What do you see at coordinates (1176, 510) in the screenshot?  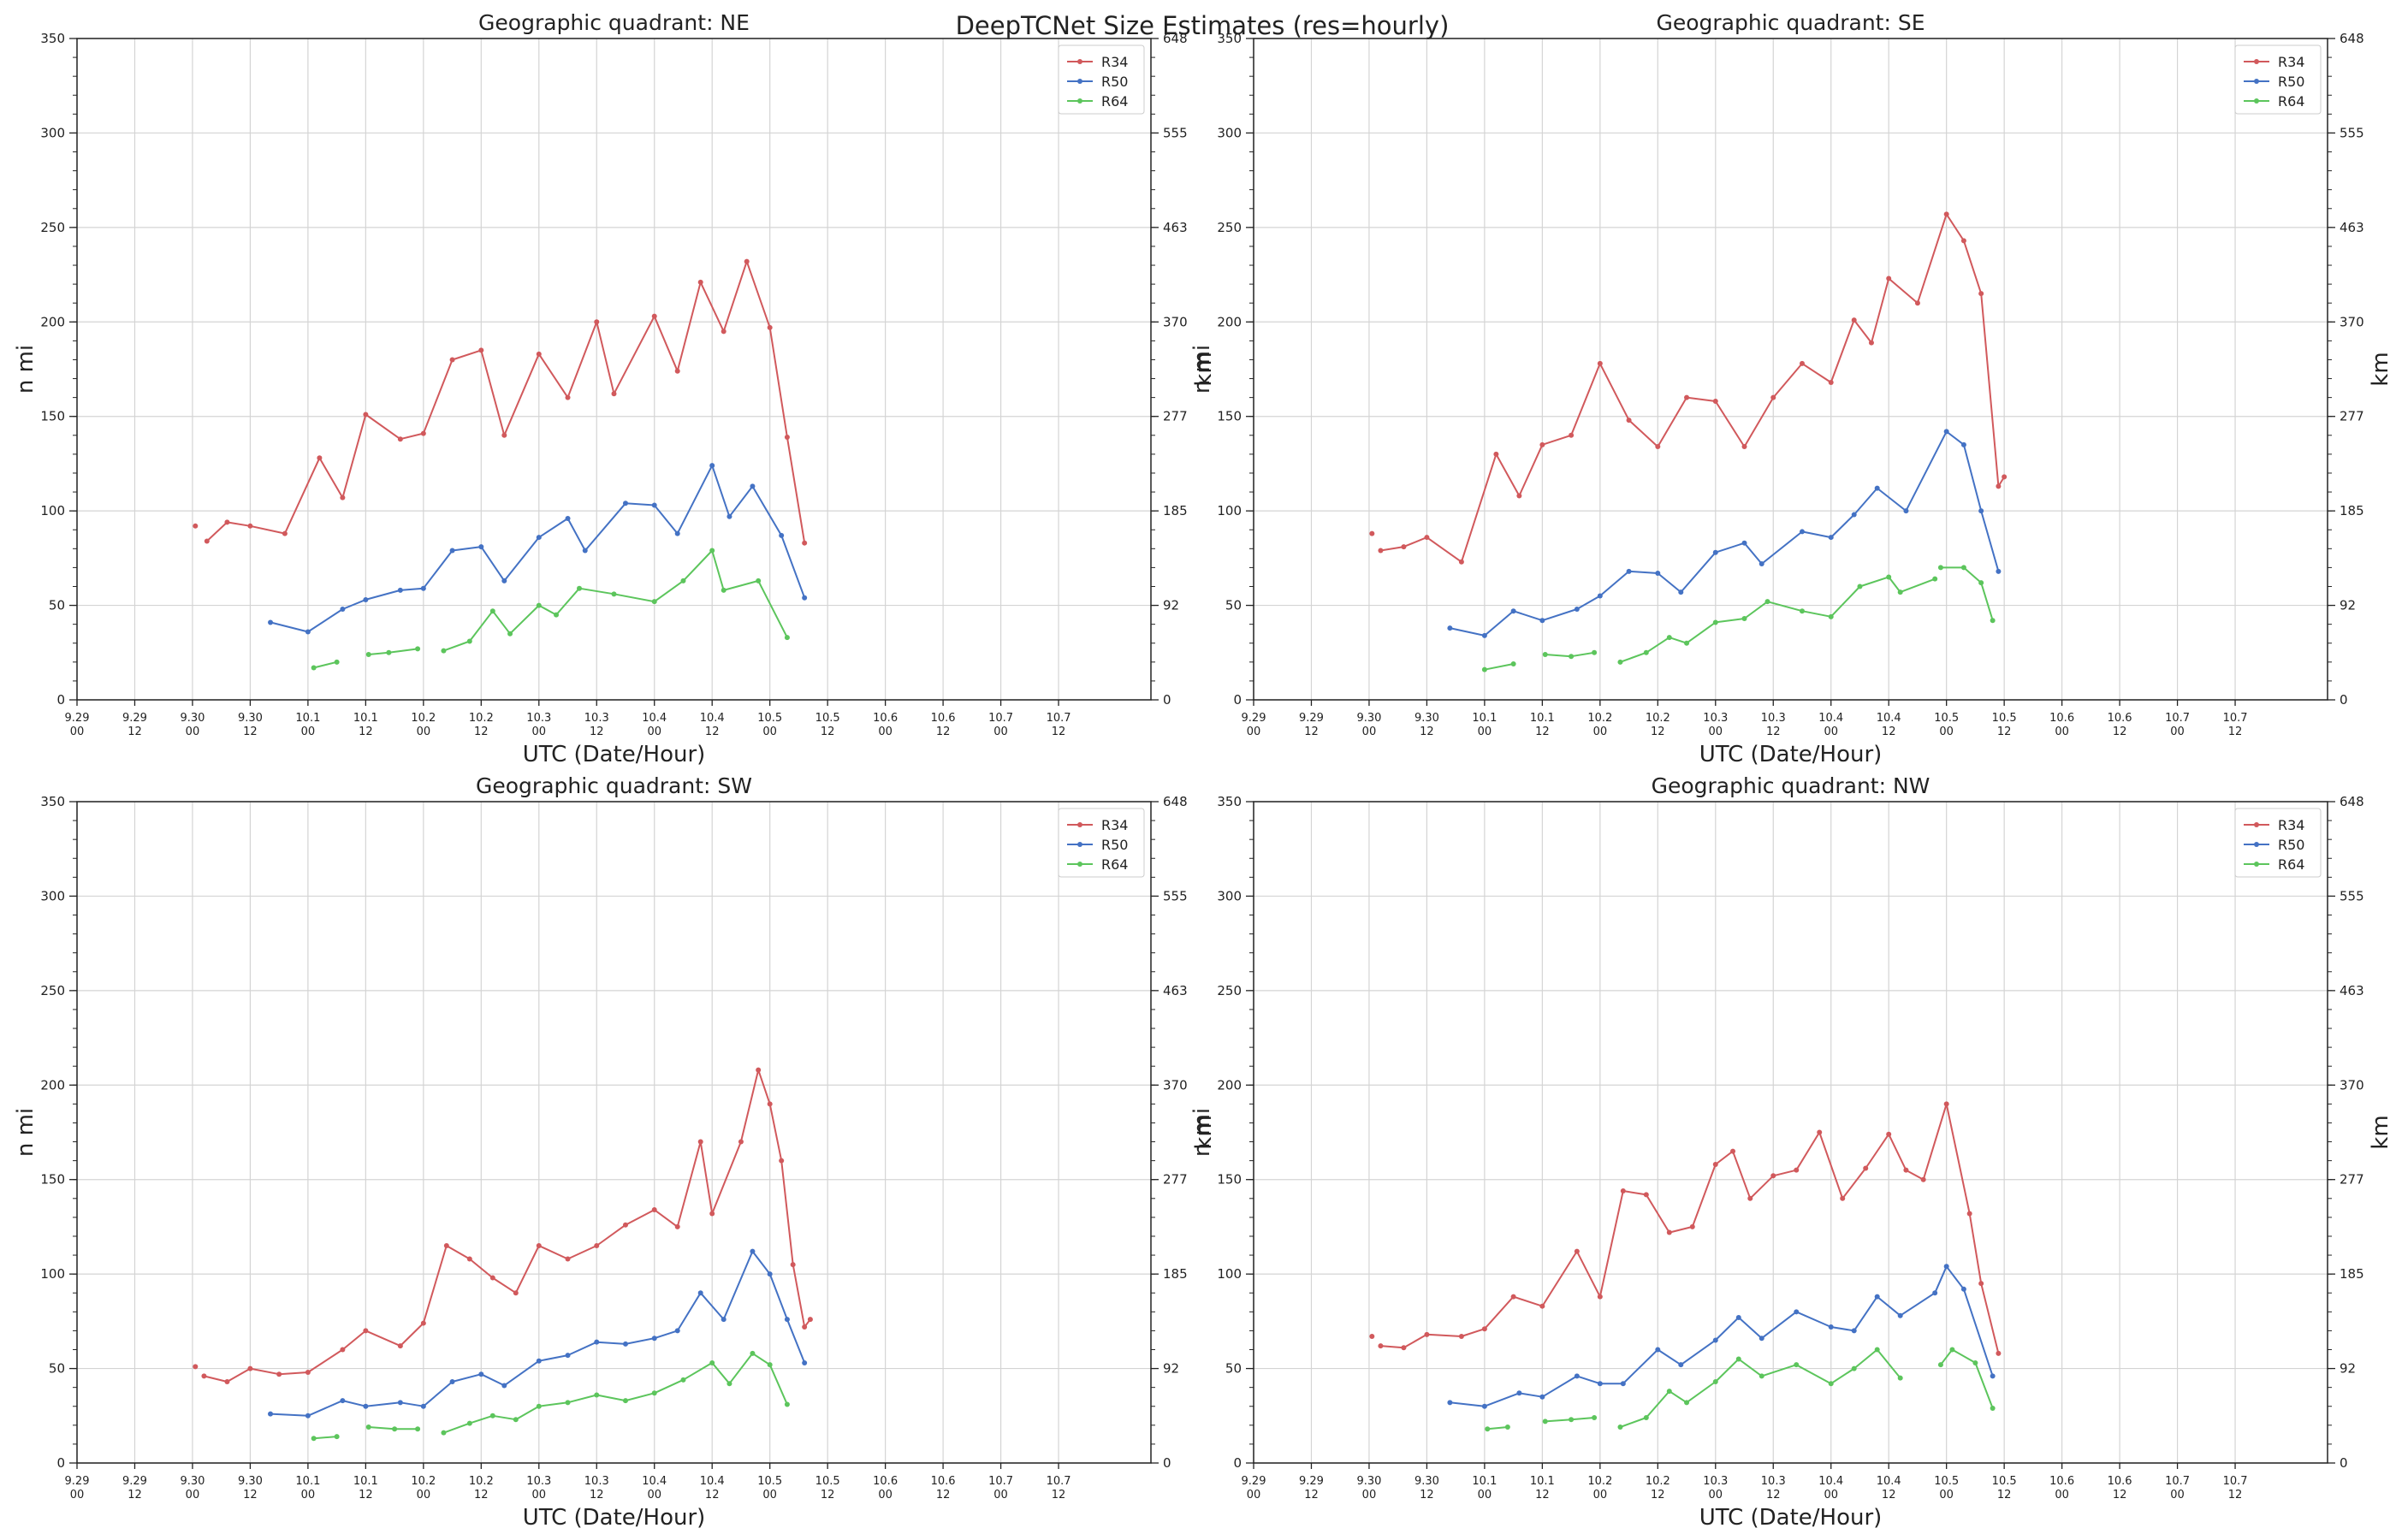 I see `y-tick-label-right: 185` at bounding box center [1176, 510].